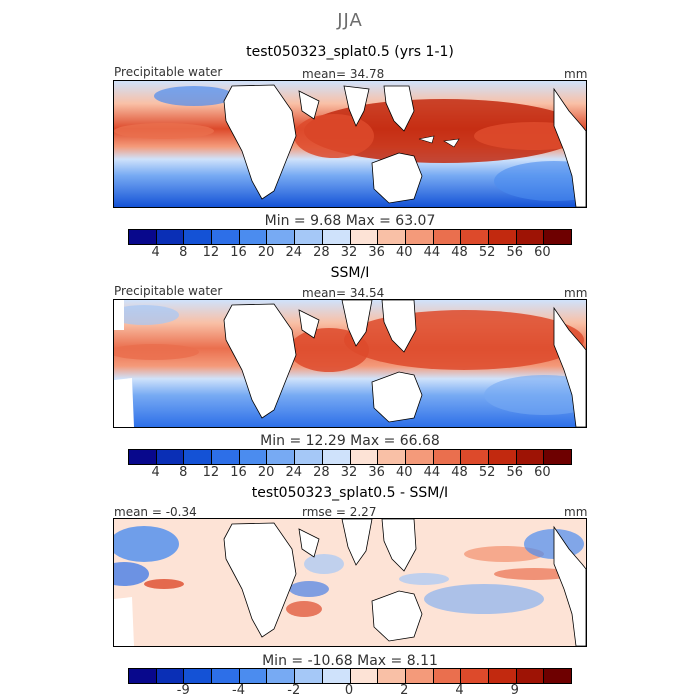 The image size is (700, 700). I want to click on panel-1-title: test050323_splat0.5 (yrs 1-1), so click(350, 52).